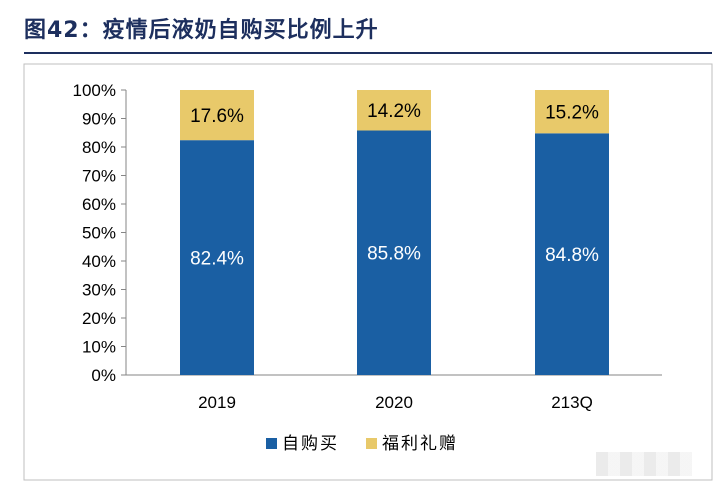  I want to click on y-tick-label: 20%, so click(99, 318).